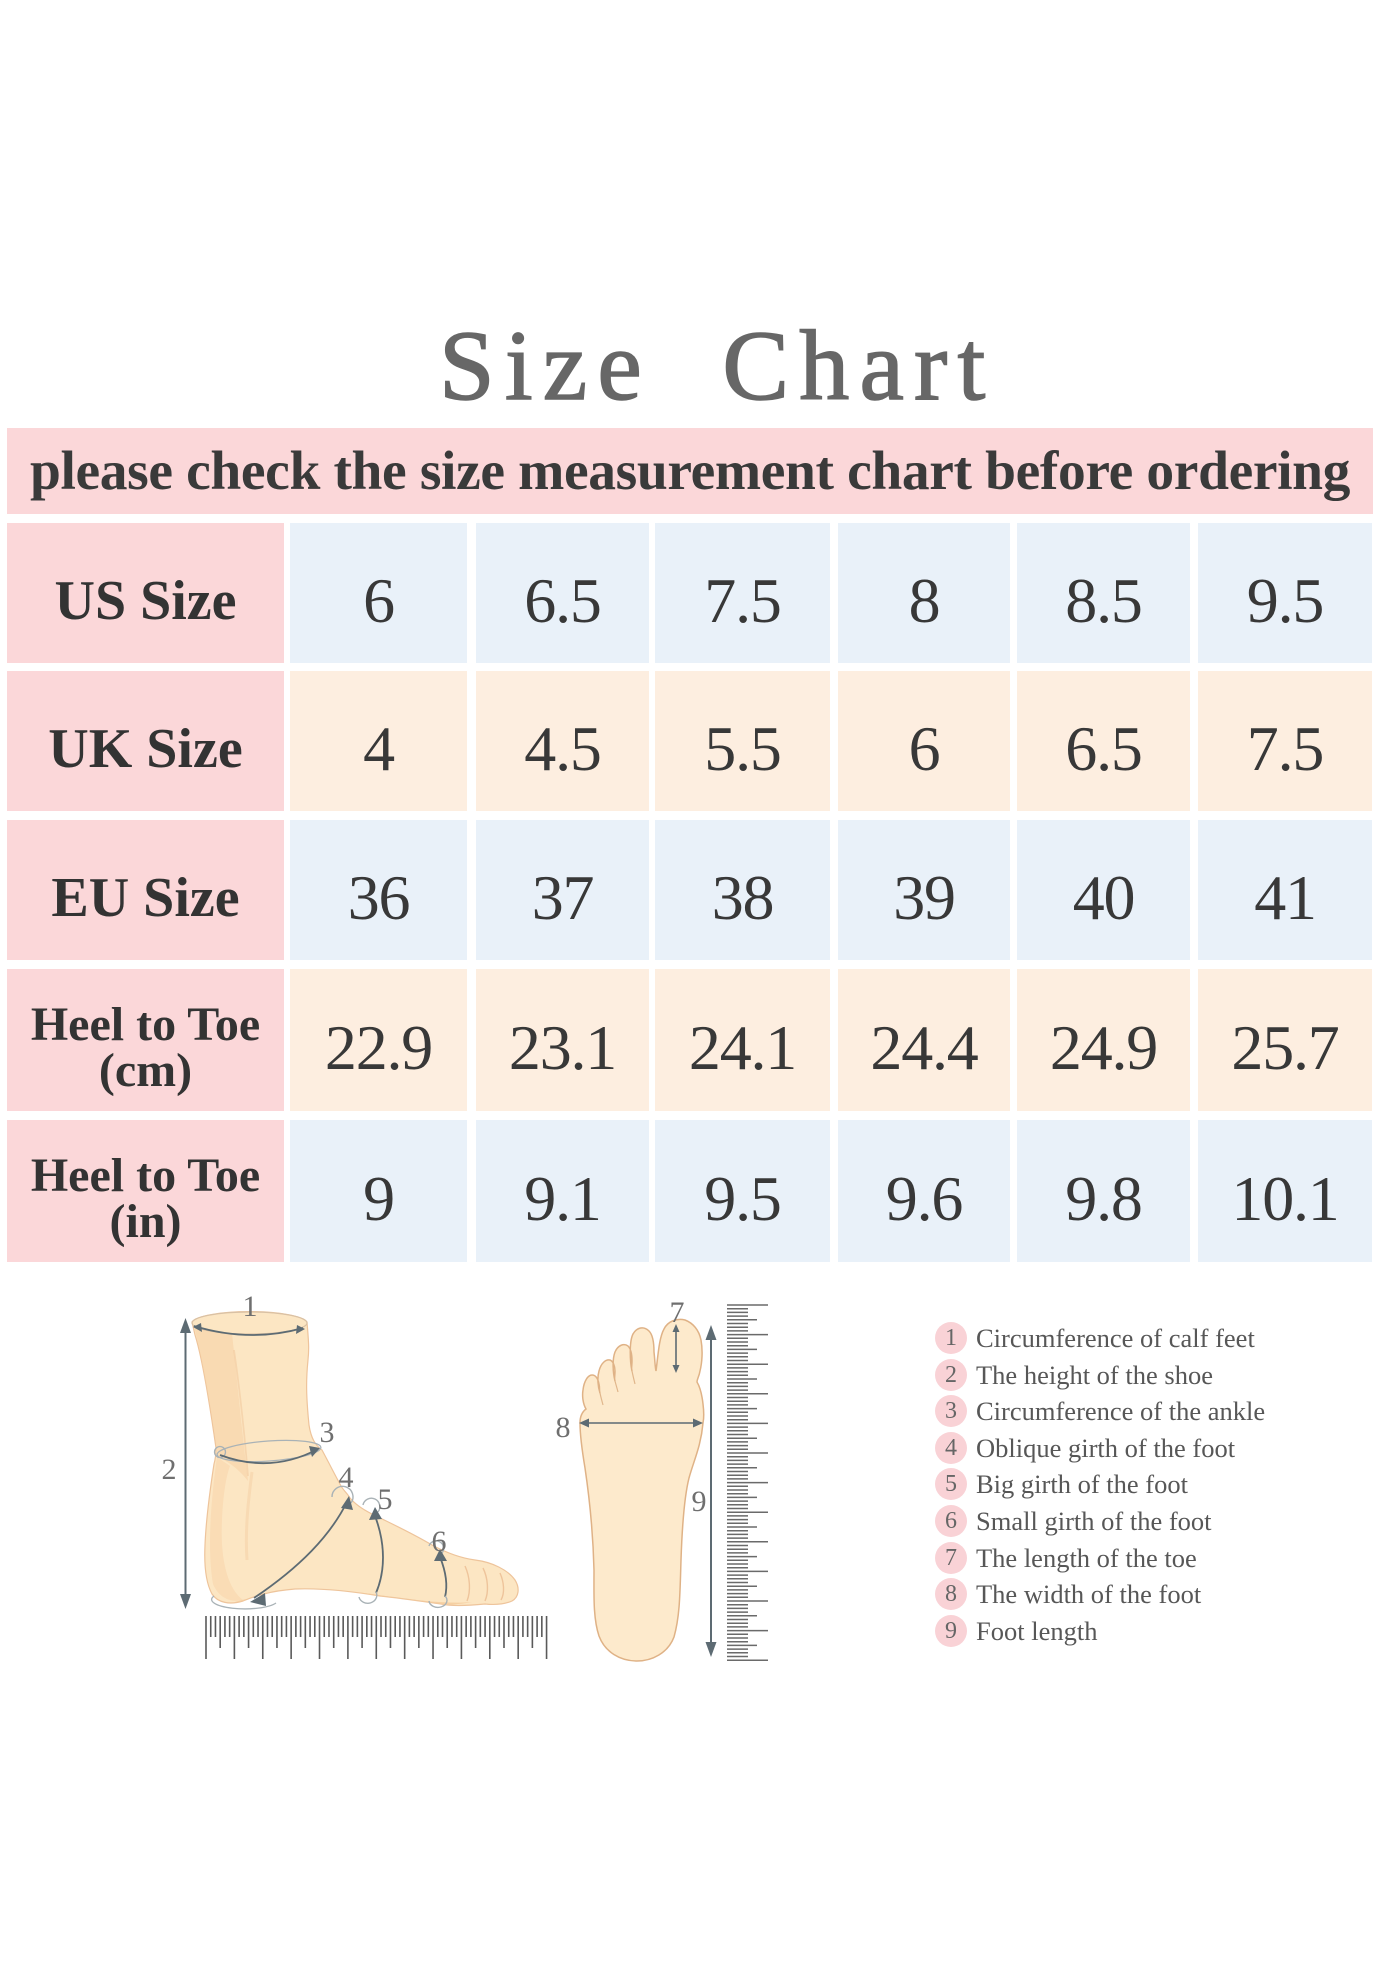  Describe the element at coordinates (385, 1499) in the screenshot. I see `svg-text: 5` at that location.